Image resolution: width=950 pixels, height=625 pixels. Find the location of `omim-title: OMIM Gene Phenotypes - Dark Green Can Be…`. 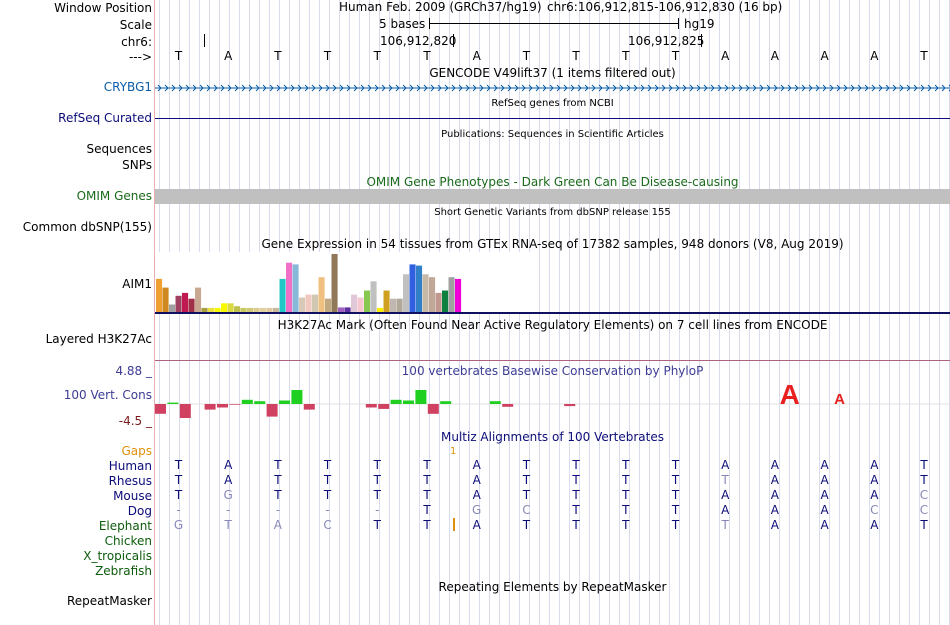

omim-title: OMIM Gene Phenotypes - Dark Green Can Be… is located at coordinates (552, 182).